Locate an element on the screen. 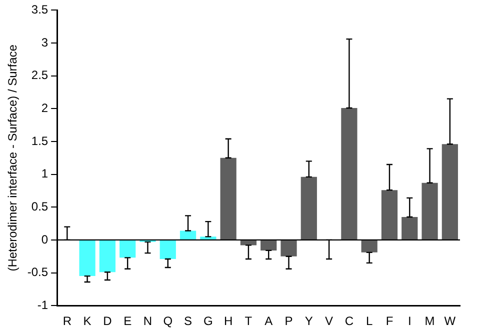  y-tick-label: 0.5 is located at coordinates (39, 206).